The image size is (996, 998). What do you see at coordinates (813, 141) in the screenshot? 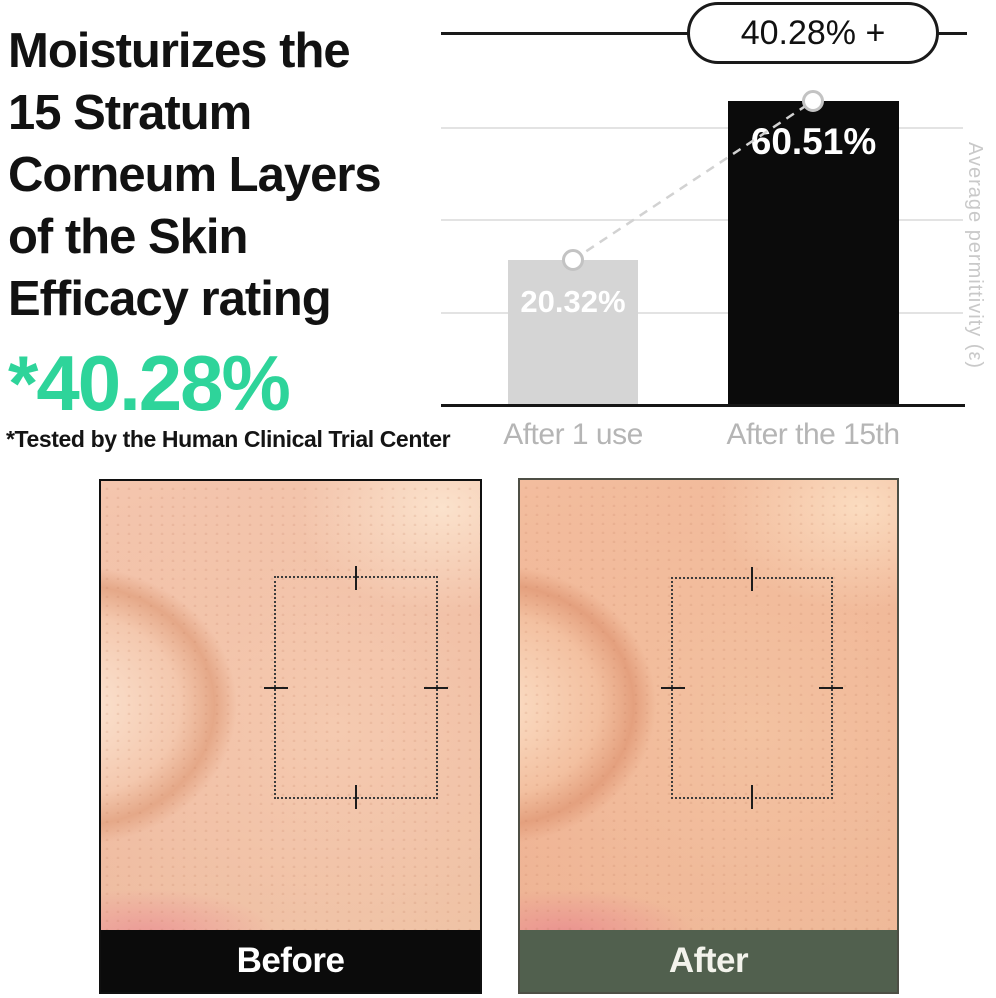
I see `bar-value-label: 60.51%` at bounding box center [813, 141].